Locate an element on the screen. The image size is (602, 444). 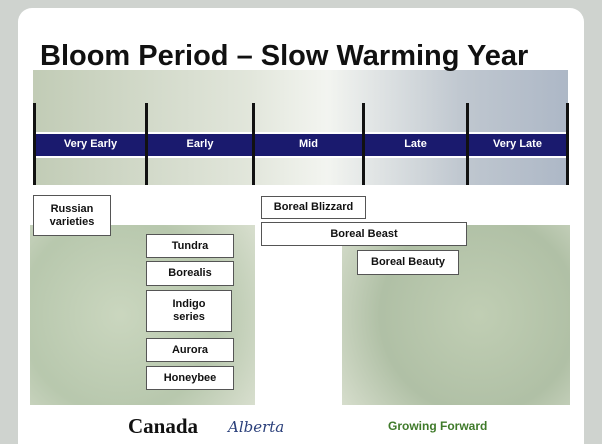
timeline-band is located at coordinates (300, 145).